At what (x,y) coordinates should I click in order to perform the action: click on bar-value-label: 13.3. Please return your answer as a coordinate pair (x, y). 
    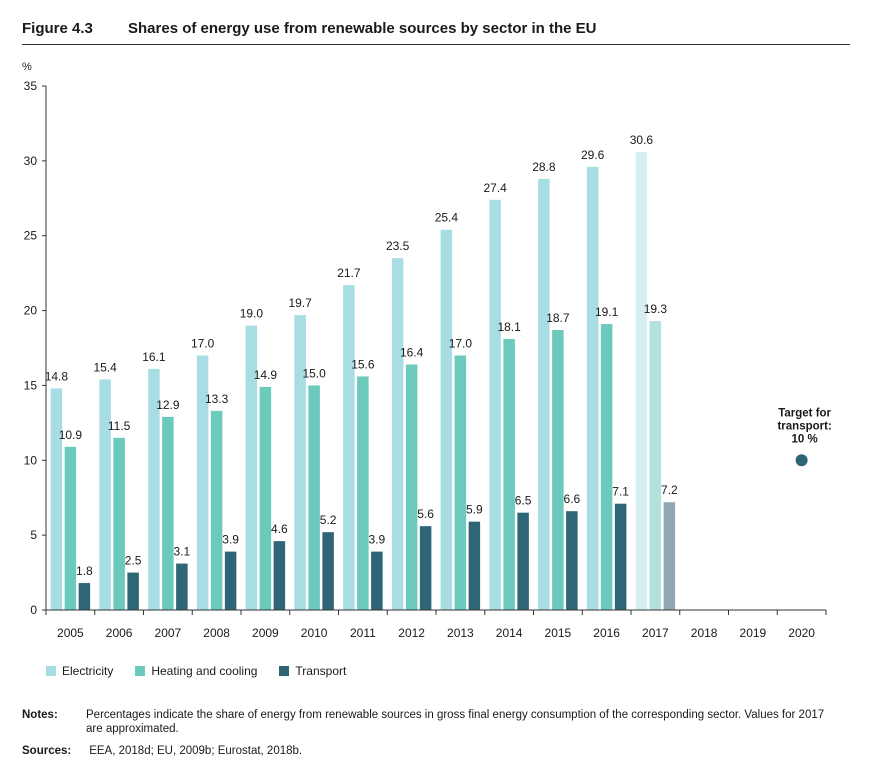
    Looking at the image, I should click on (217, 399).